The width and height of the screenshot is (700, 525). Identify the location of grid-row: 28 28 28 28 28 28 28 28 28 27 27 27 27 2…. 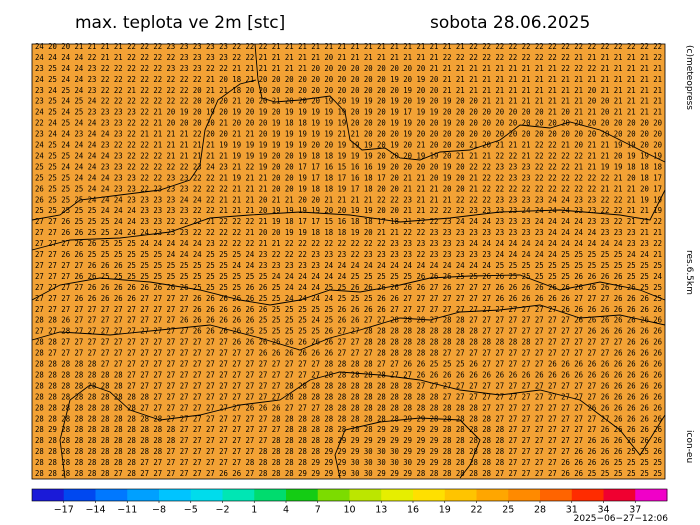
(348, 396).